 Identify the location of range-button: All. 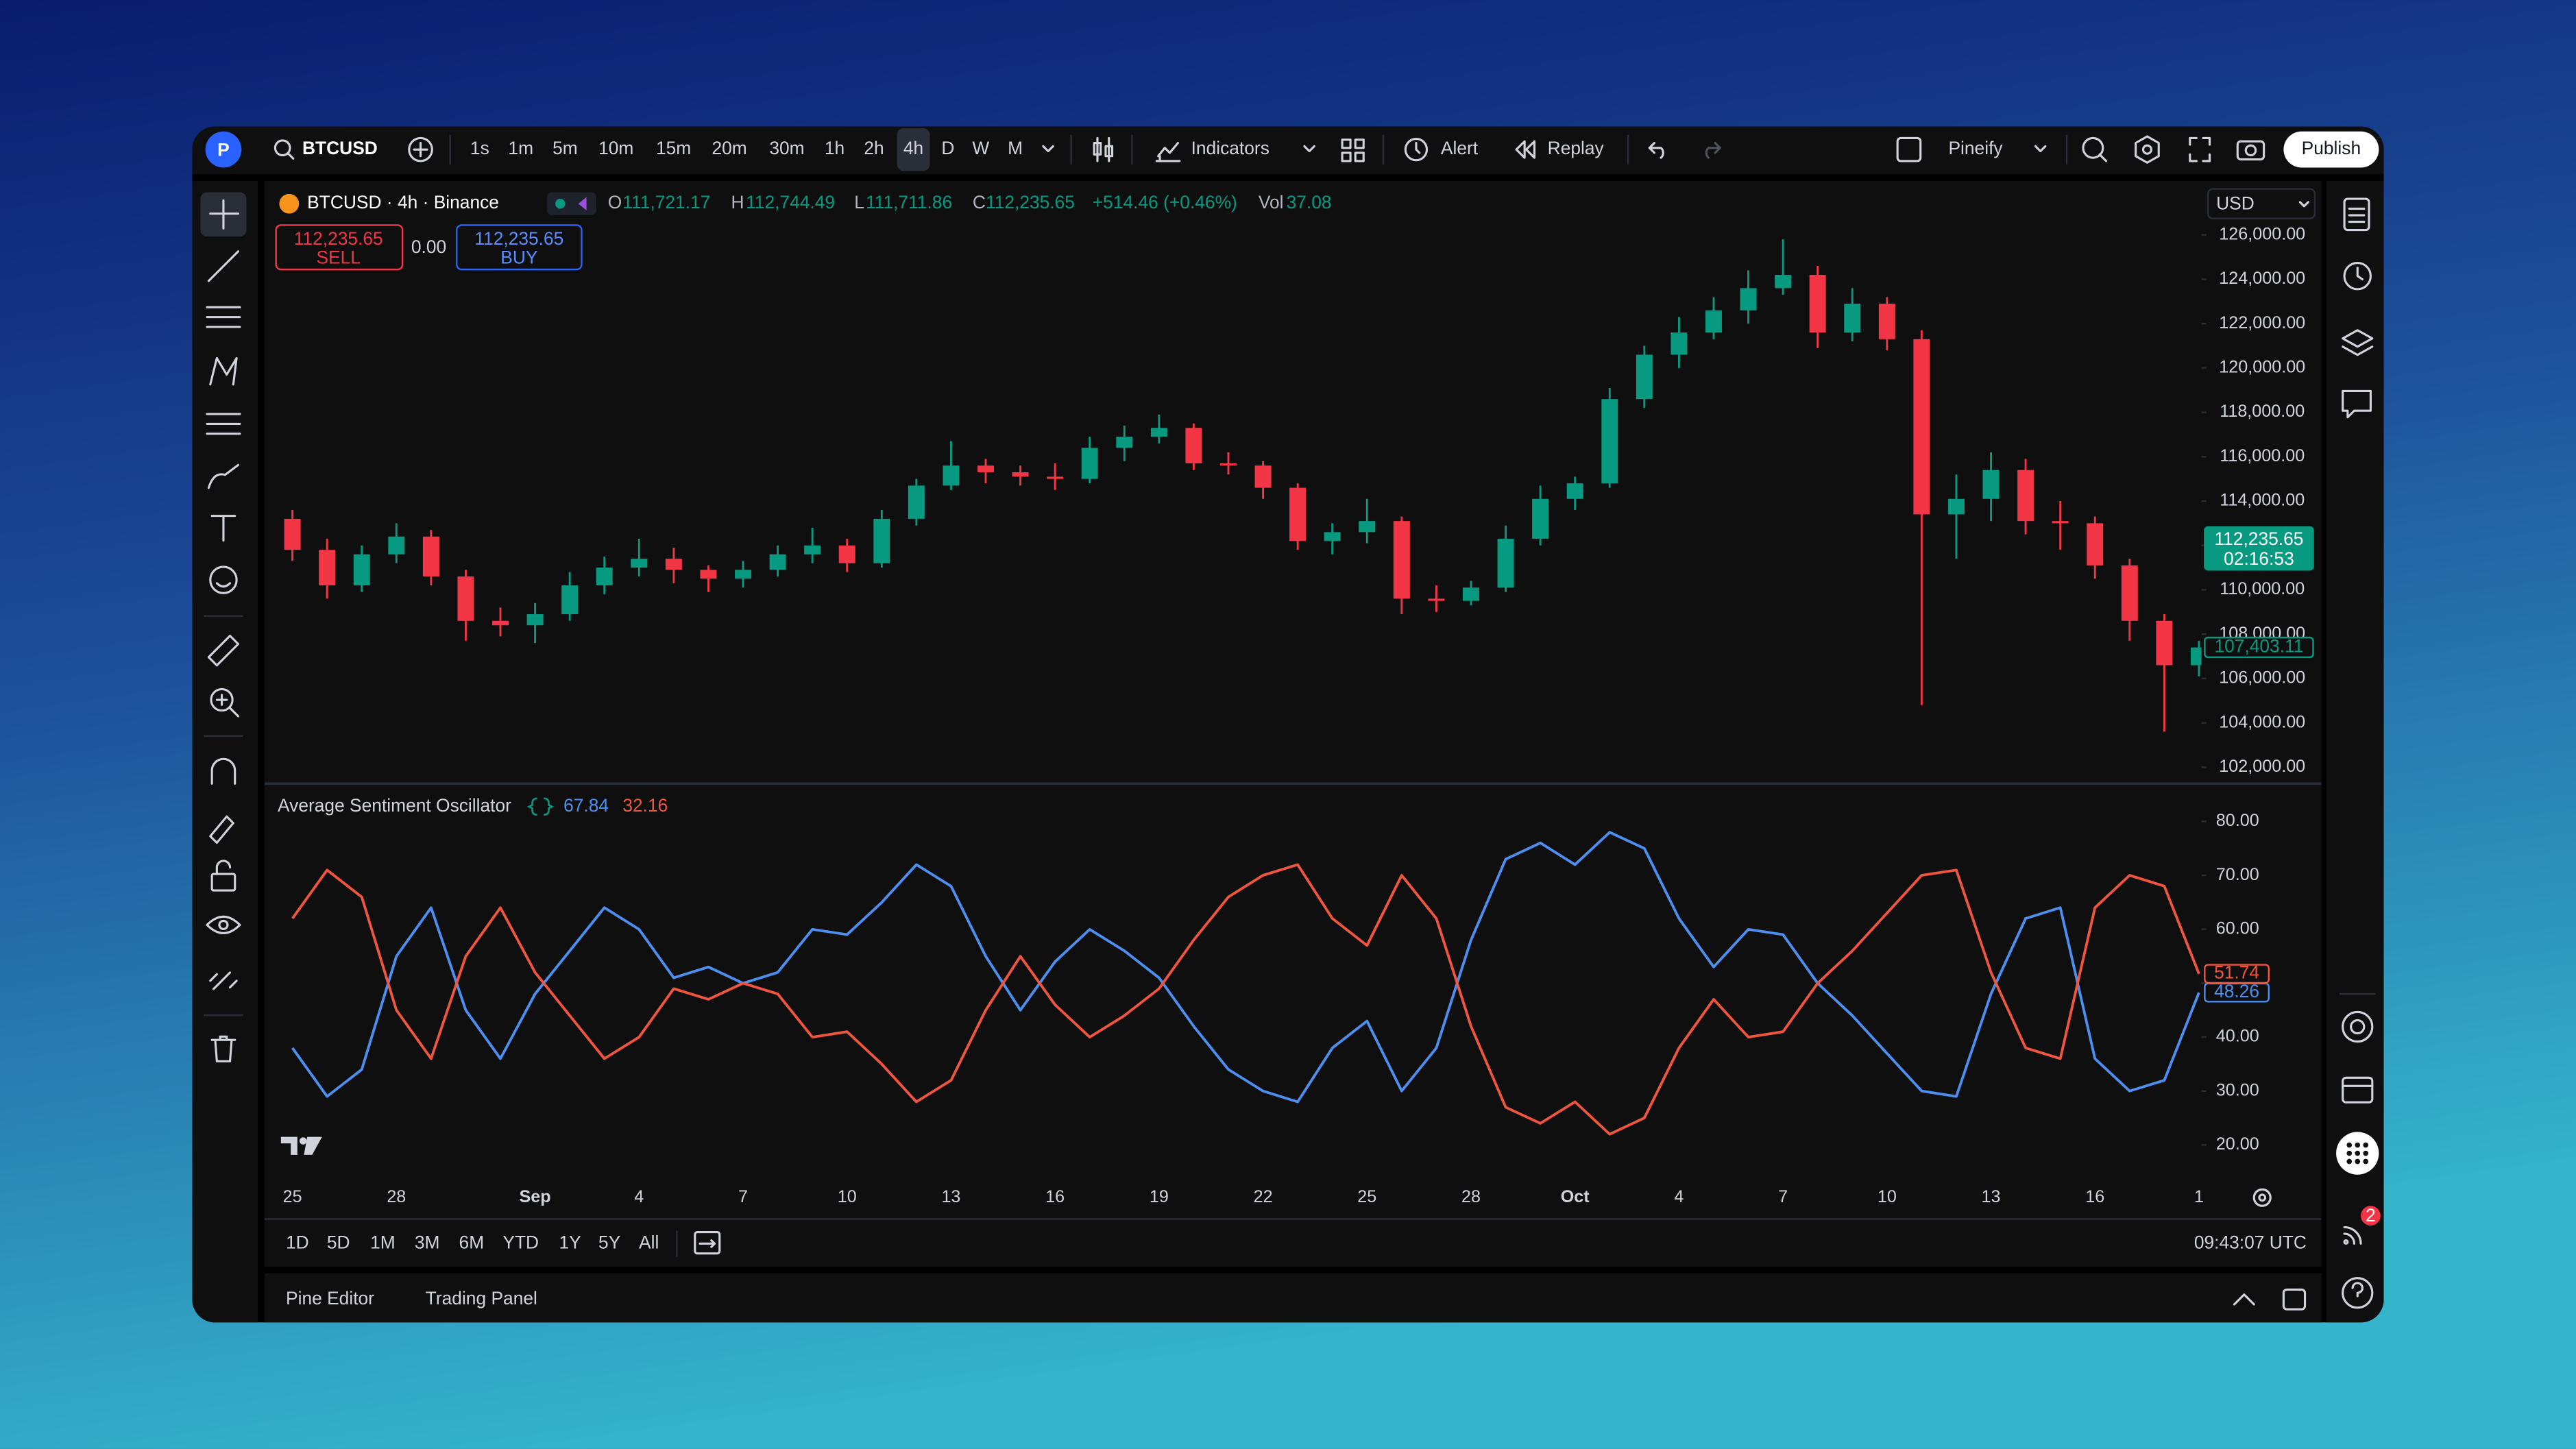
(649, 1242).